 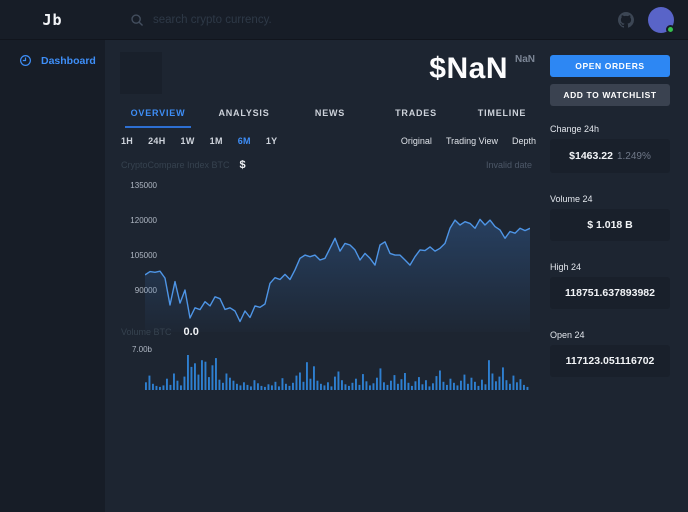 I want to click on y-tick: 135000, so click(x=143, y=185).